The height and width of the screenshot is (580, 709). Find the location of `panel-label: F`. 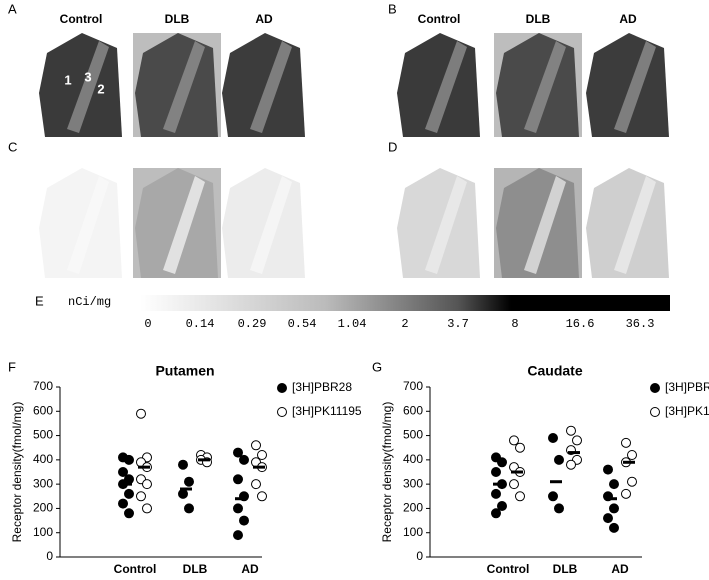

panel-label: F is located at coordinates (12, 366).